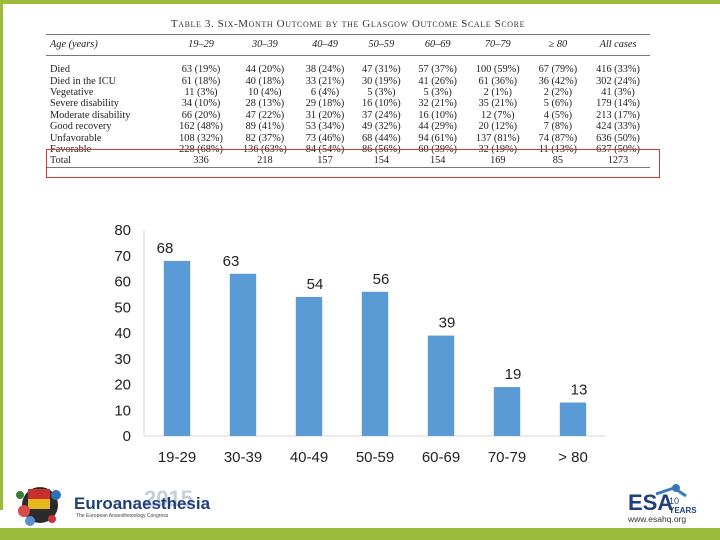  I want to click on brand-year: 2015, so click(168, 498).